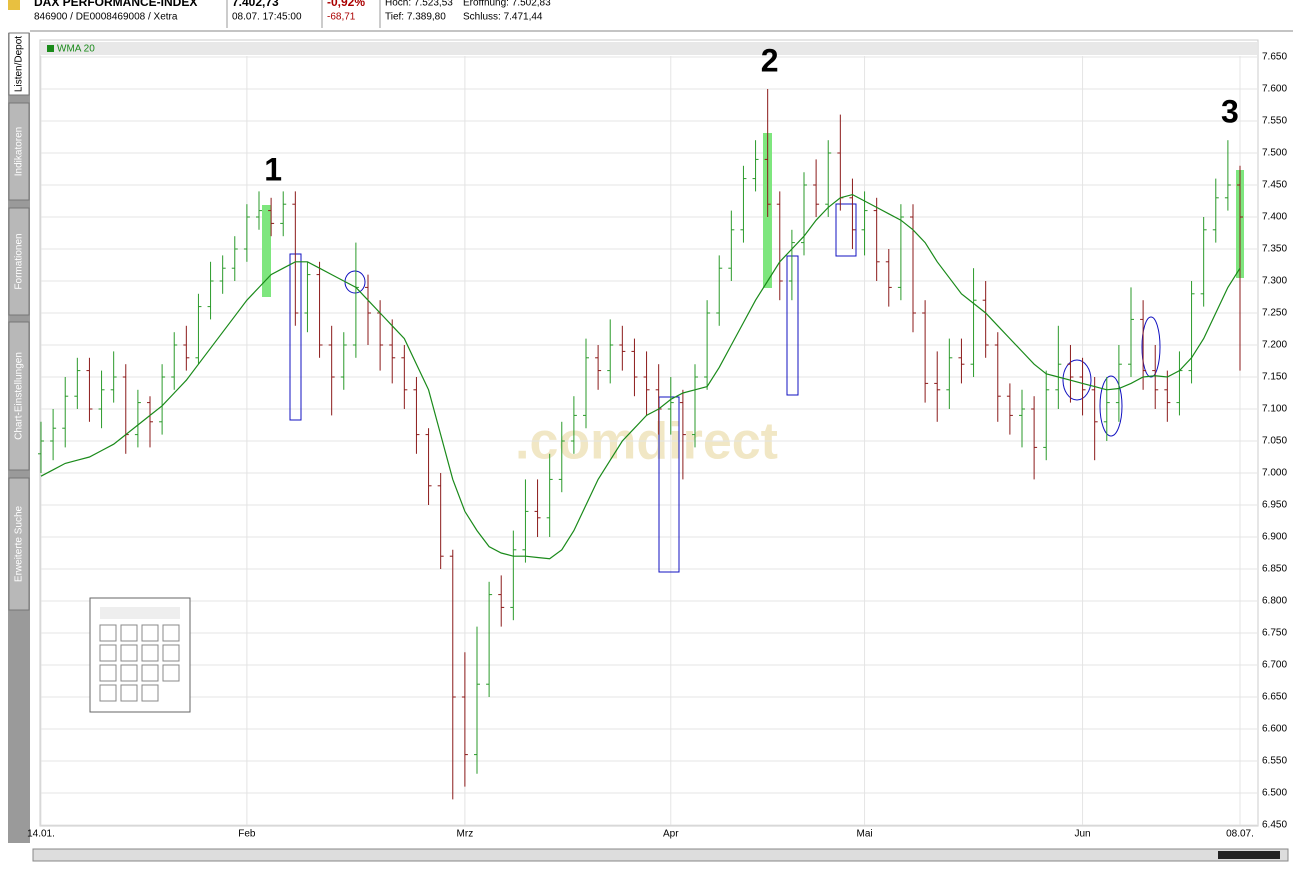  I want to click on x-tick-label: 14.01., so click(41, 834).